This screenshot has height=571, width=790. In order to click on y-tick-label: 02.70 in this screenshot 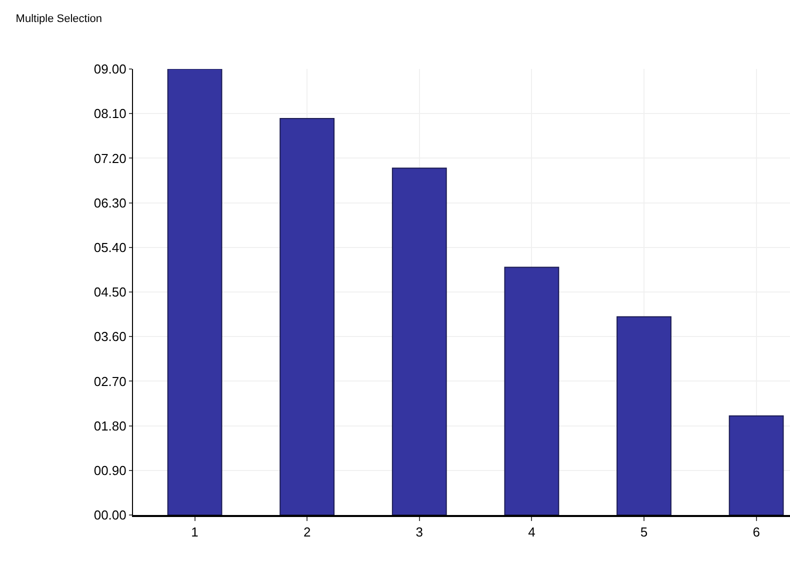, I will do `click(110, 381)`.